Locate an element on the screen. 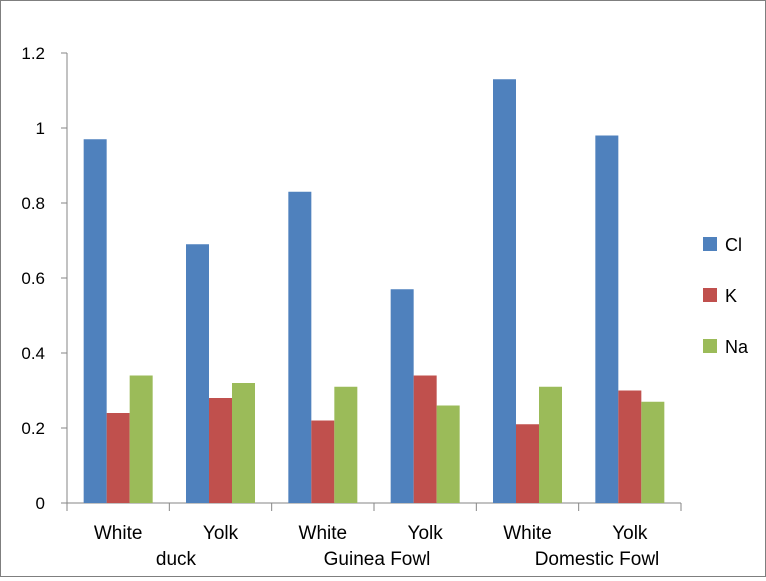  y-tick-label: 1.2 is located at coordinates (33, 53).